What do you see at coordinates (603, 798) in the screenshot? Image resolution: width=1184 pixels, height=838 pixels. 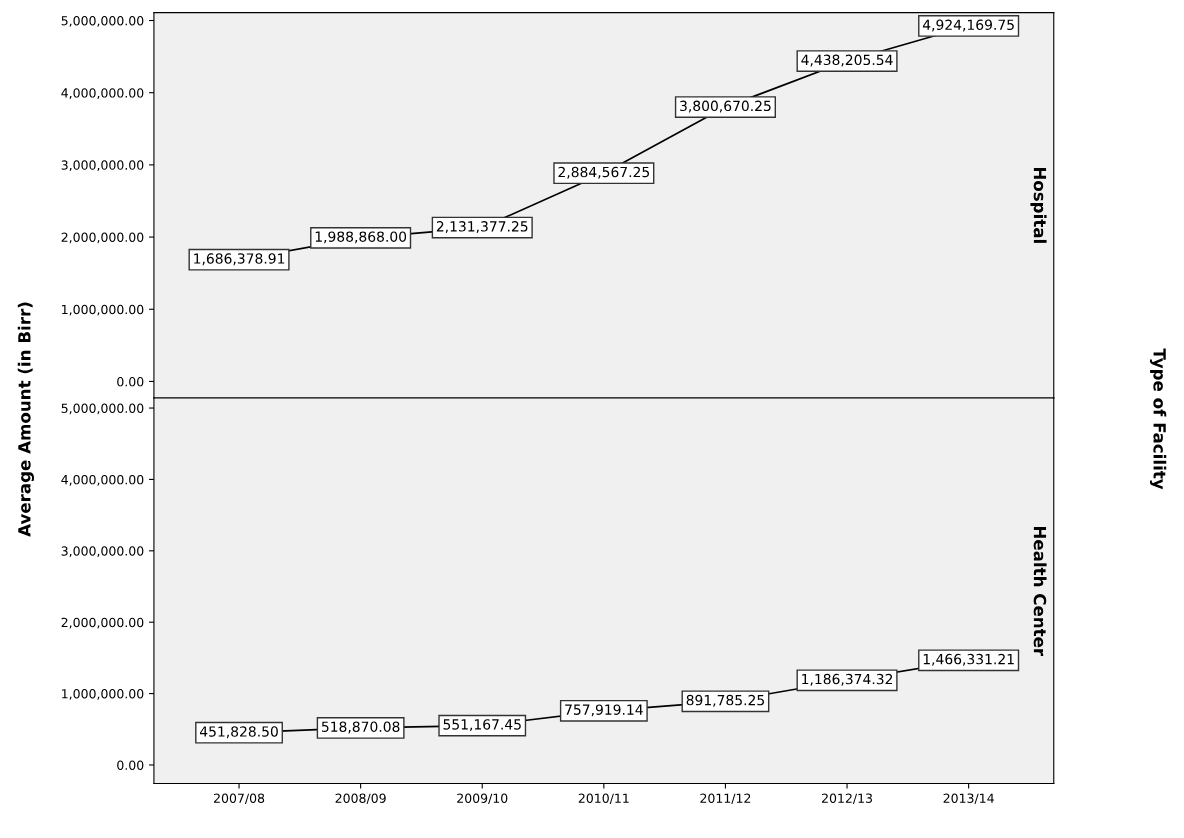 I see `x-tick-label: 2010/11` at bounding box center [603, 798].